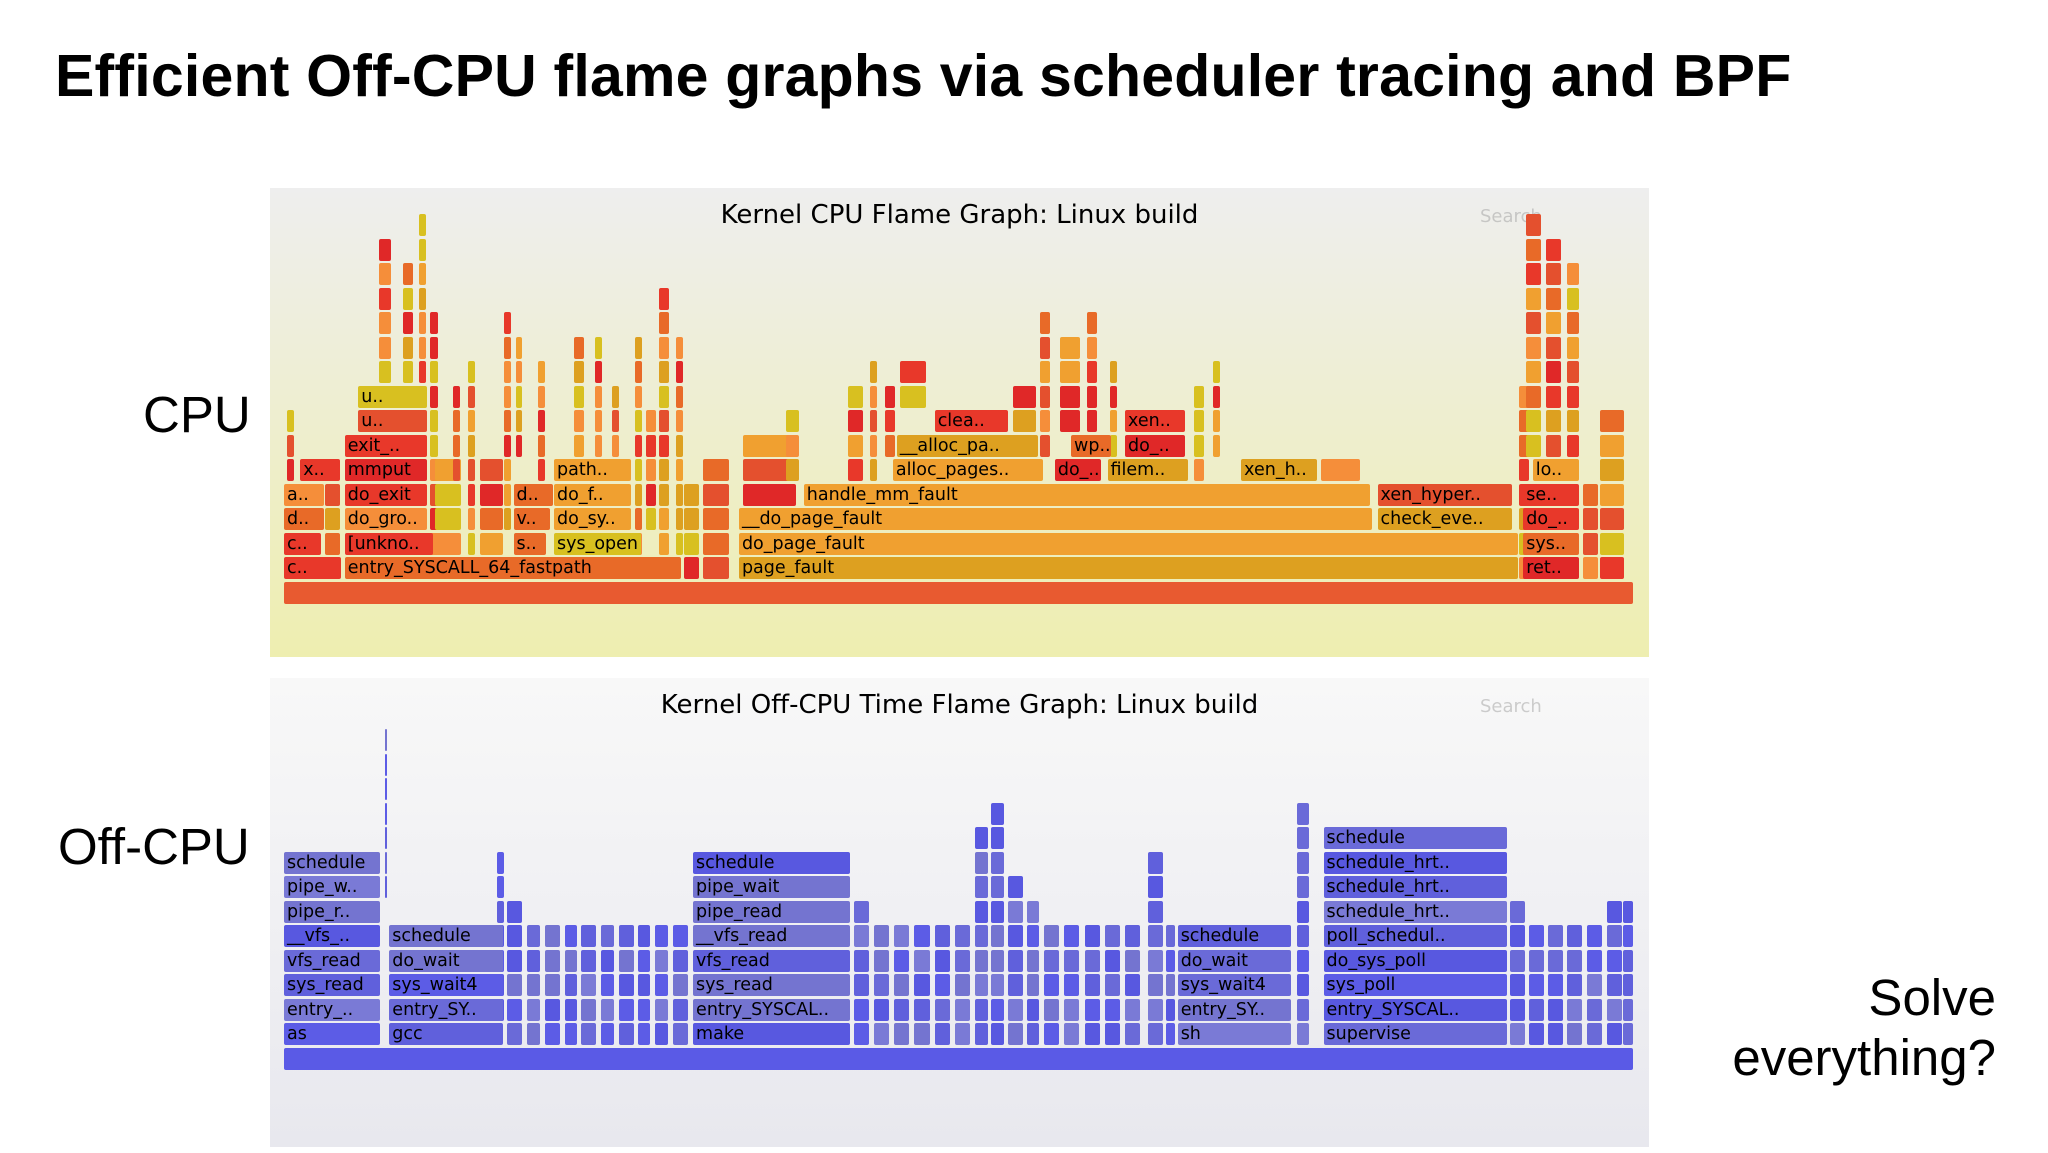 This screenshot has width=2048, height=1153. Describe the element at coordinates (320, 470) in the screenshot. I see `stack-frame: x..` at that location.